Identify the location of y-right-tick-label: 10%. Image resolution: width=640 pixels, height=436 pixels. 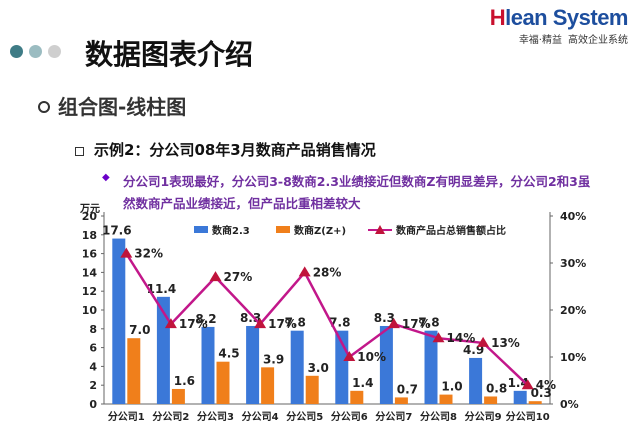
(573, 357).